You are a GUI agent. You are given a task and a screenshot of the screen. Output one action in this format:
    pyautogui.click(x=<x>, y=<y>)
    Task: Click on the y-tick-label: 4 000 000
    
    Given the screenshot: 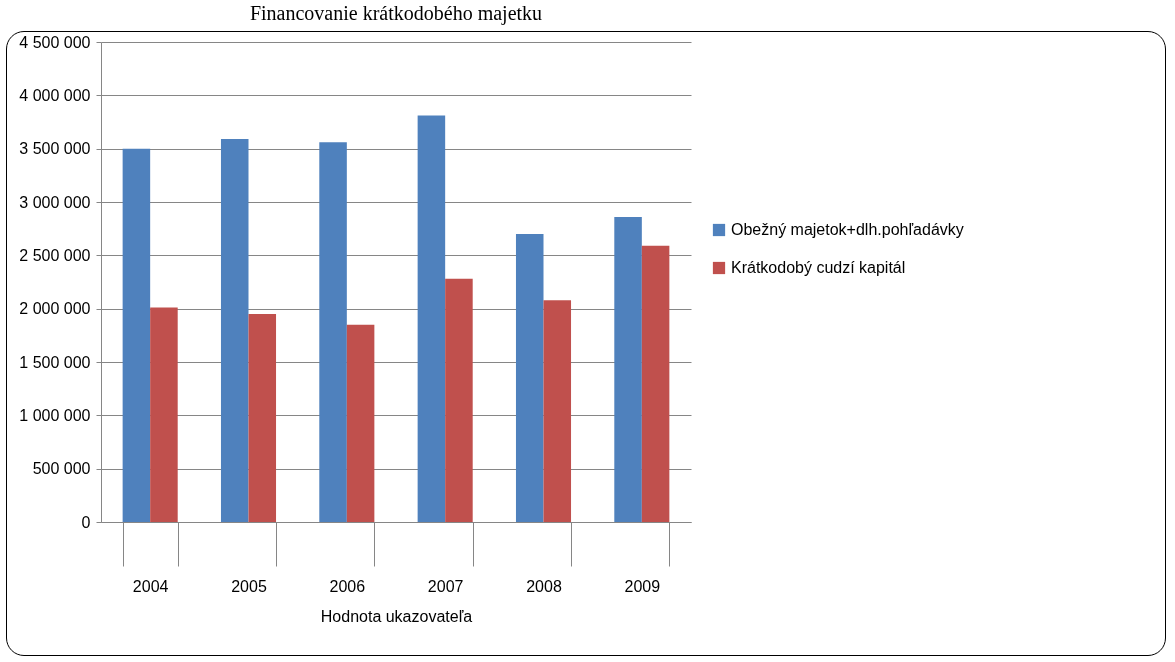 What is the action you would take?
    pyautogui.click(x=55, y=95)
    